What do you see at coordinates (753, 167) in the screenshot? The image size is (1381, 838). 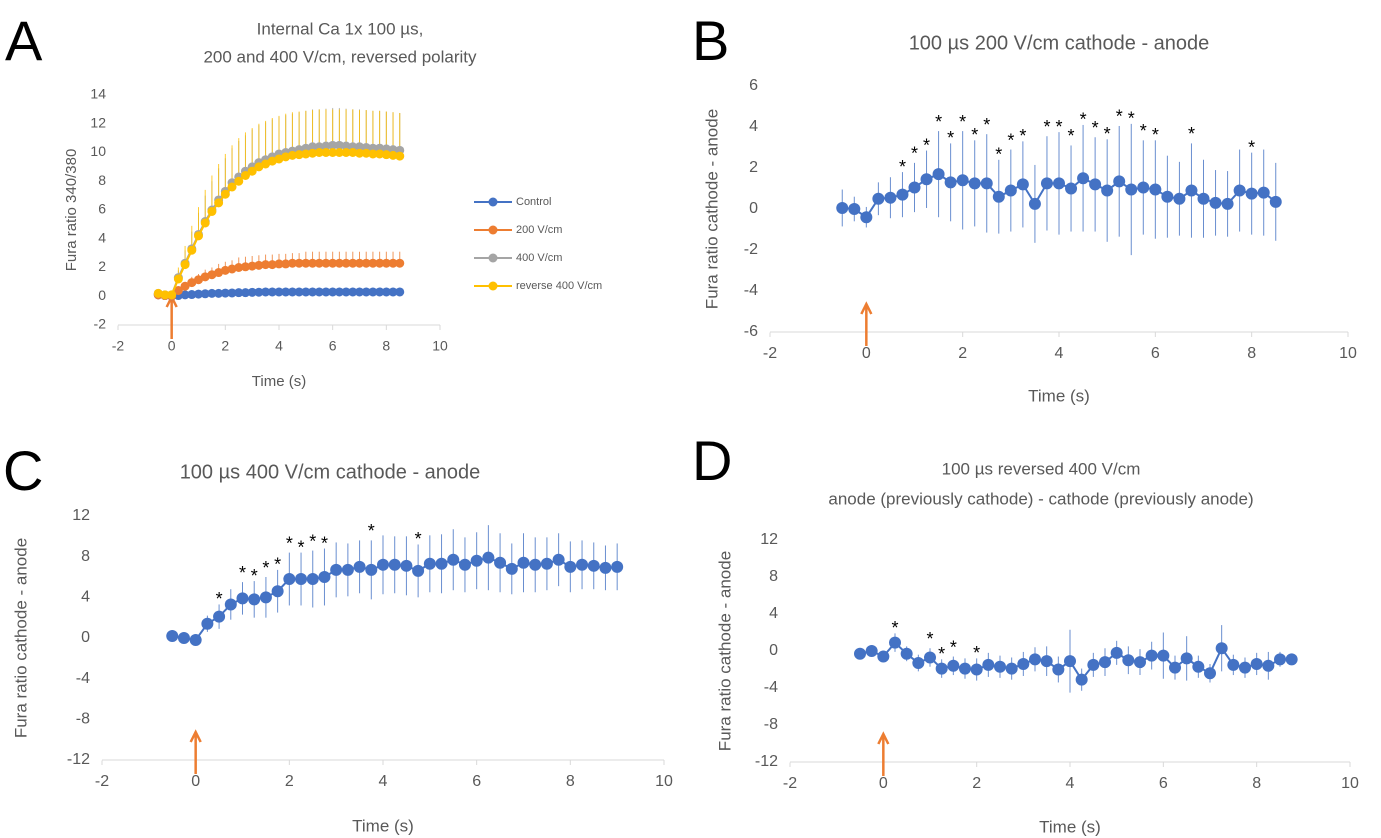 I see `y-tick-label: 2` at bounding box center [753, 167].